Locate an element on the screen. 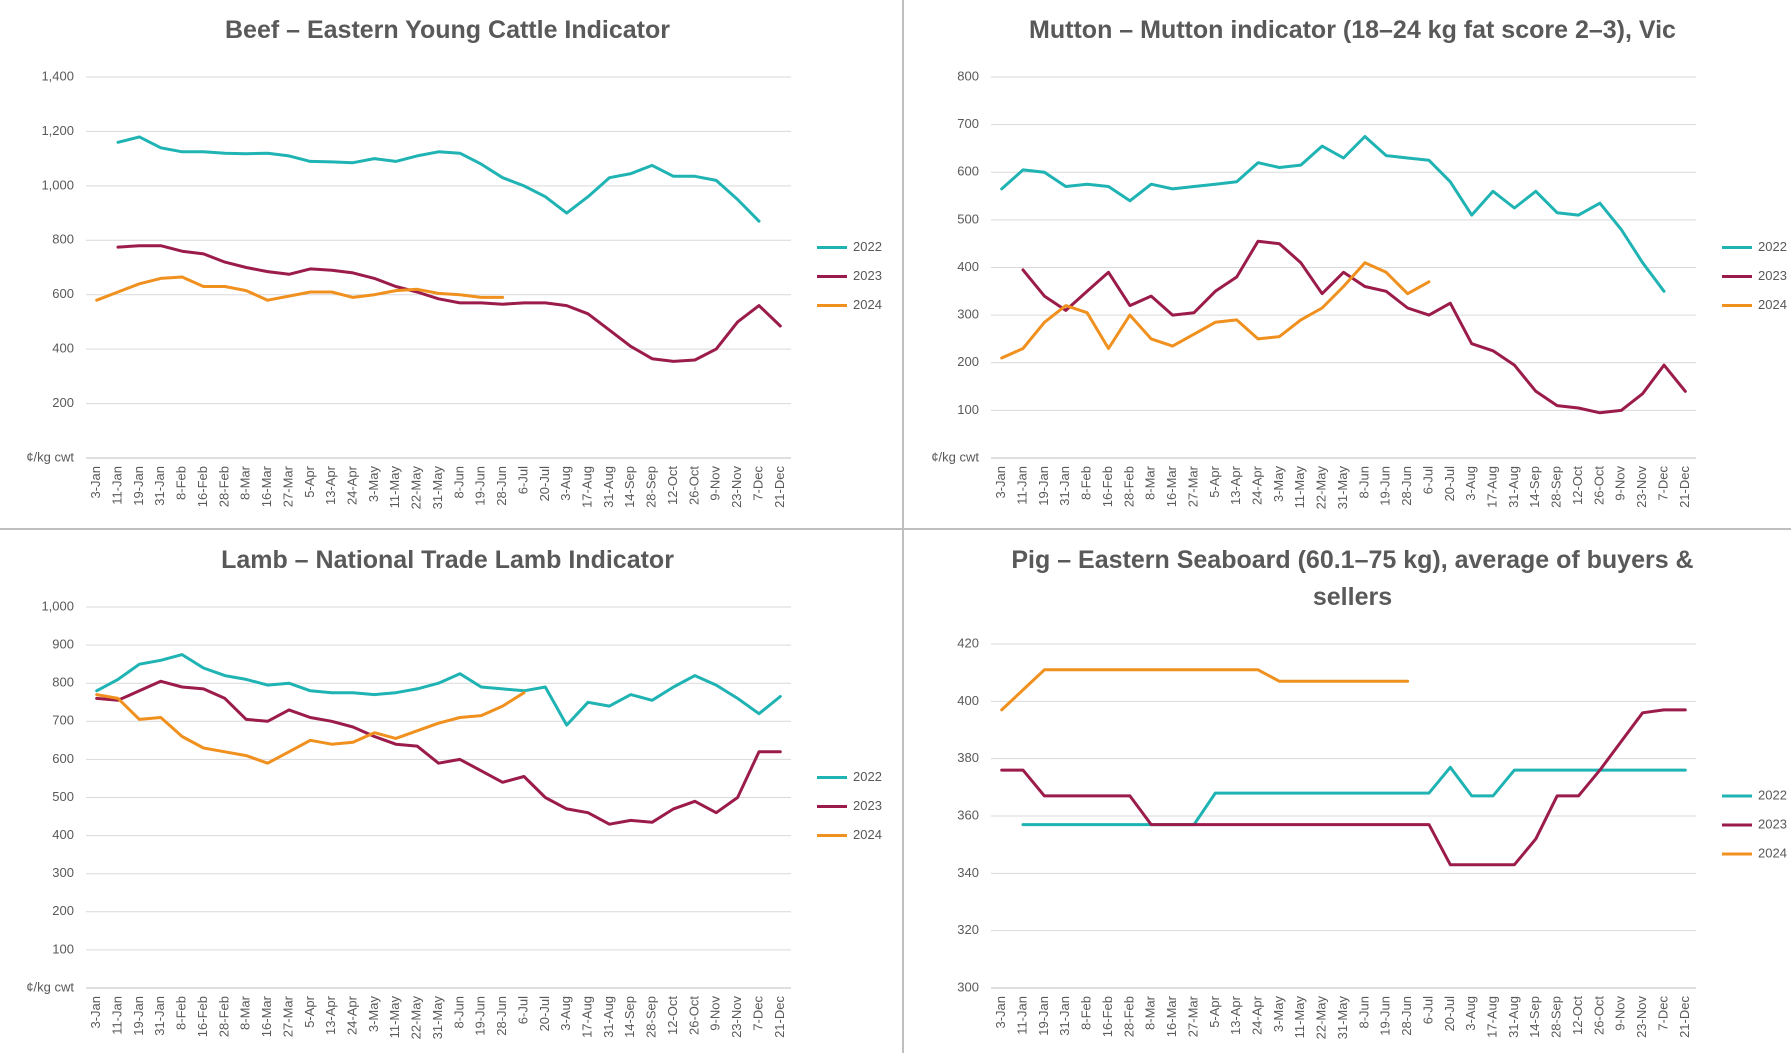 This screenshot has height=1056, width=1791. x-tick-label: 5-Apr is located at coordinates (309, 1011).